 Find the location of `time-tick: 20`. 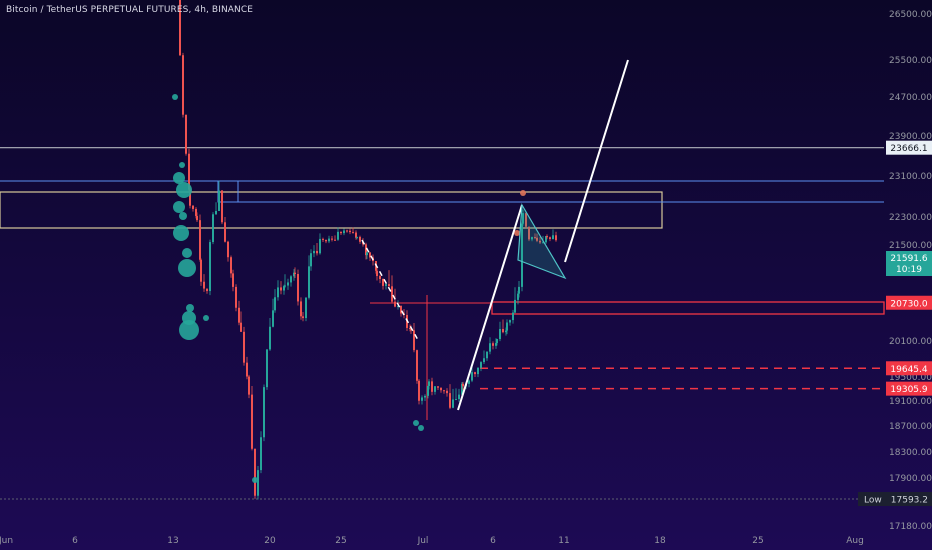

time-tick: 20 is located at coordinates (270, 541).